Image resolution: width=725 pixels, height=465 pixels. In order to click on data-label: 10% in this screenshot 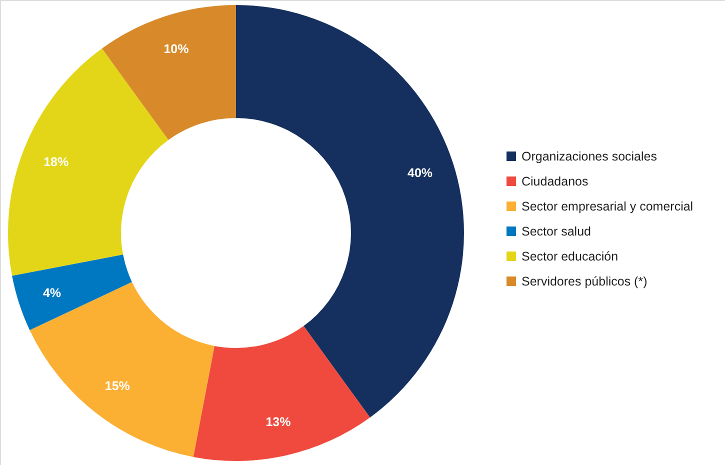, I will do `click(176, 49)`.